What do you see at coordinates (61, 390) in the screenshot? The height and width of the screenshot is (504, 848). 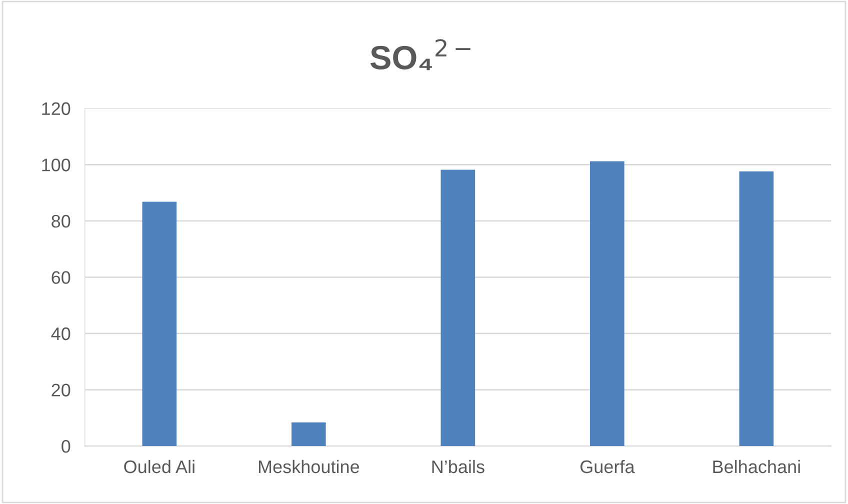 I see `y-tick-label: 20` at bounding box center [61, 390].